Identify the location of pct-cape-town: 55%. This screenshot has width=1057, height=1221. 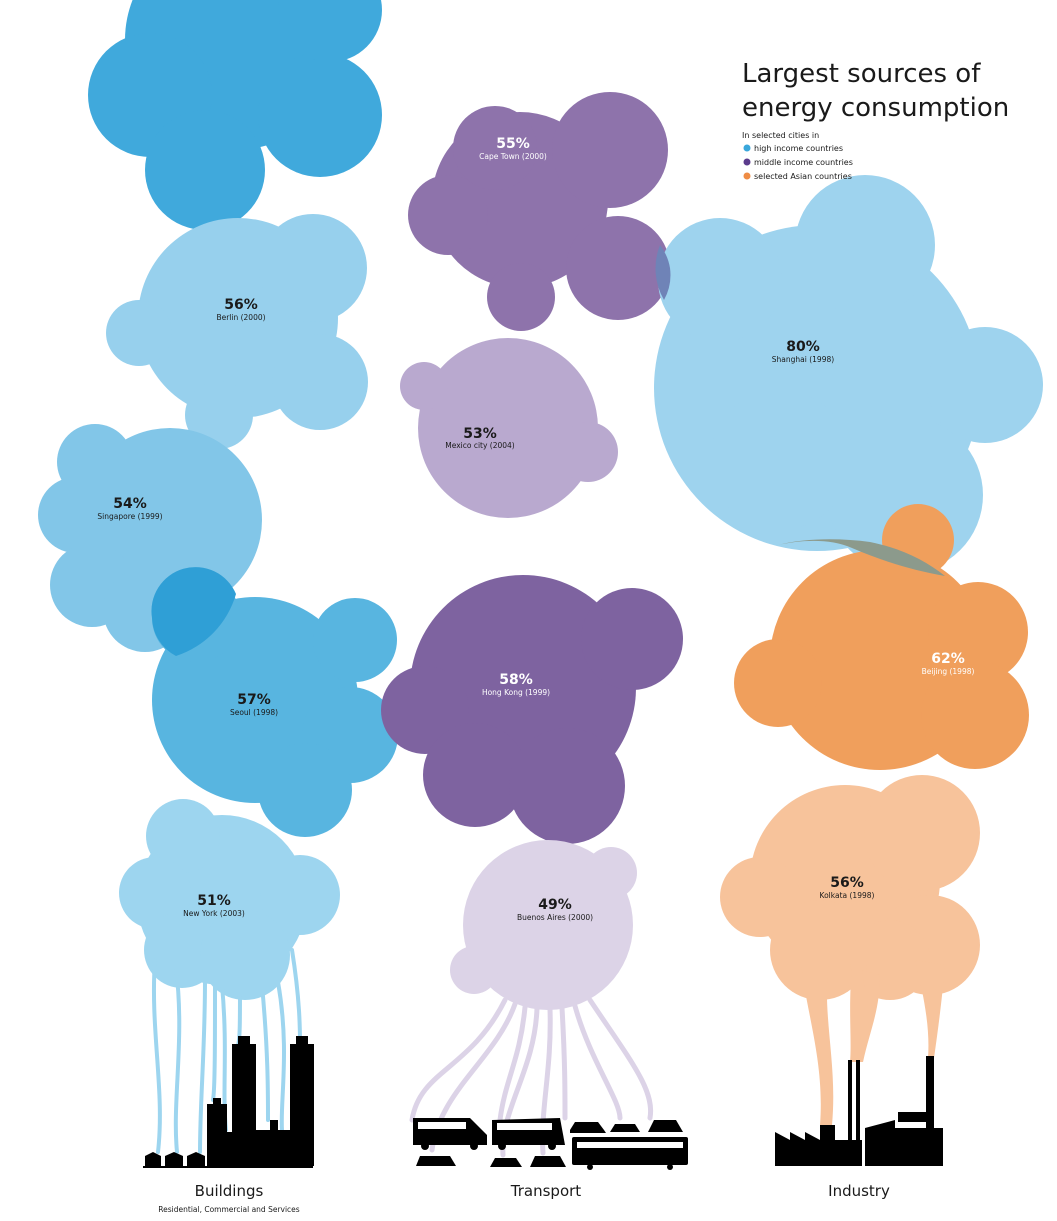
(513, 144).